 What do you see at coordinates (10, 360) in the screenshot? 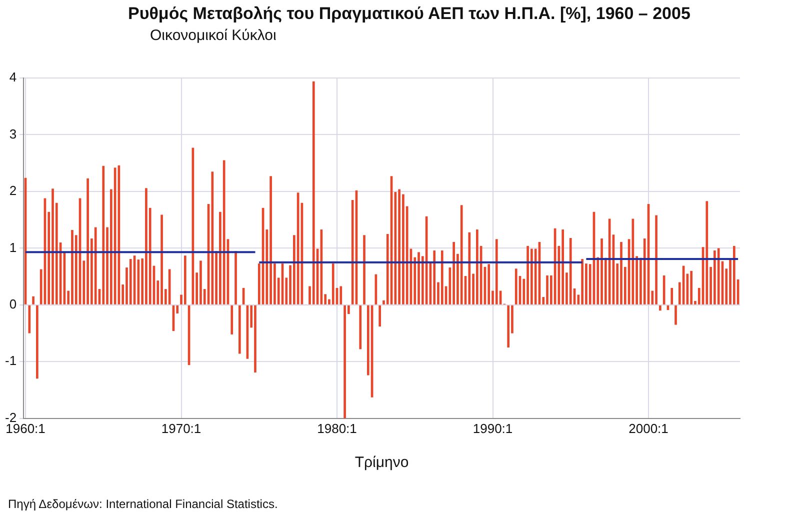
I see `y-tick-label: -1` at bounding box center [10, 360].